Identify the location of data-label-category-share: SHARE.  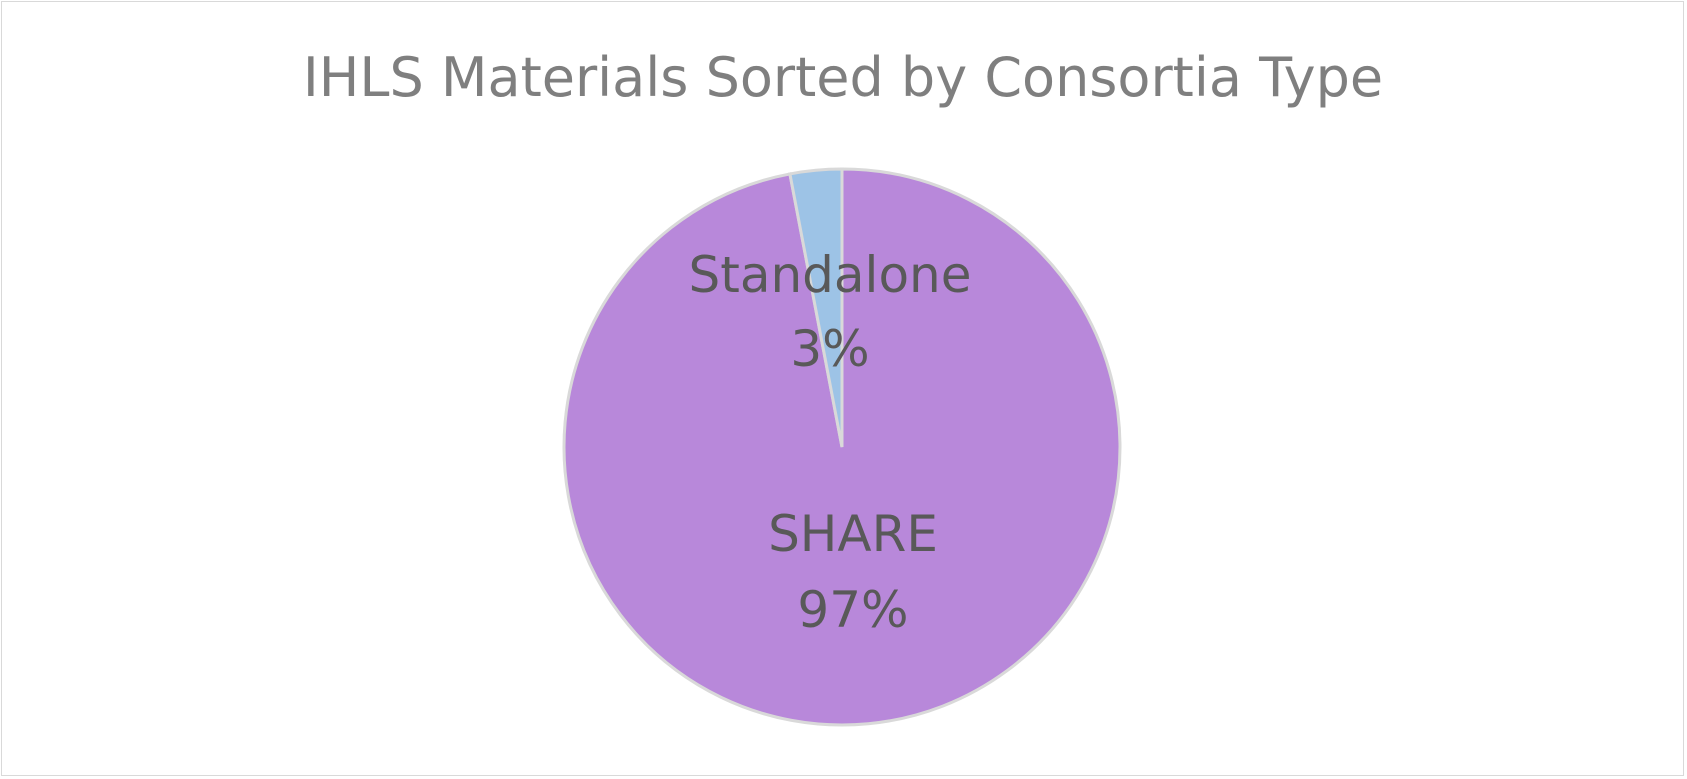
(853, 534).